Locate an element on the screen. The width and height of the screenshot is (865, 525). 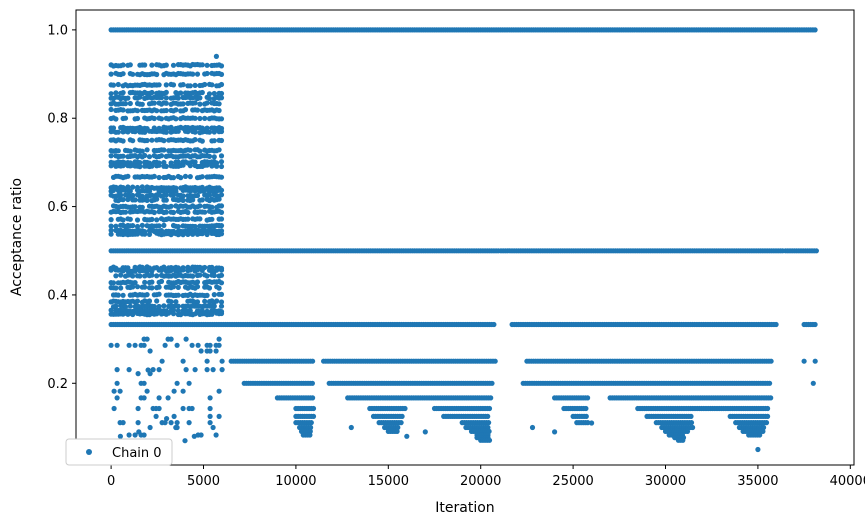
x-tick-label: 0 is located at coordinates (111, 481).